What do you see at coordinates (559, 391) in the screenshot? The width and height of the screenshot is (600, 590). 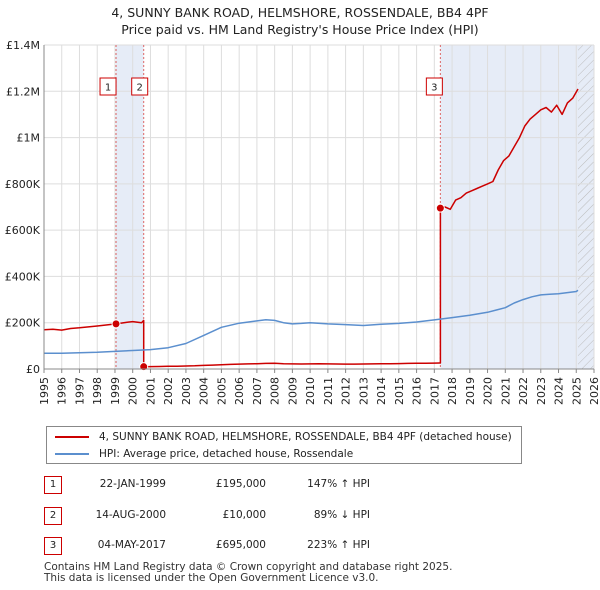 I see `x-tick-label: 2024` at bounding box center [559, 391].